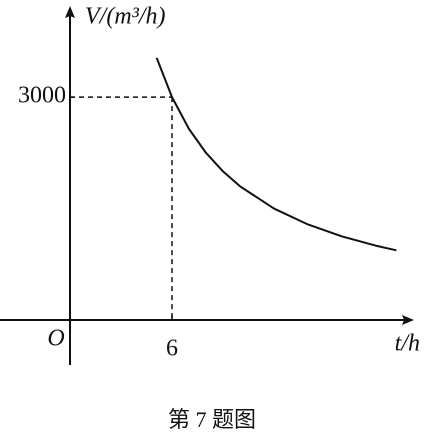 The width and height of the screenshot is (424, 442). What do you see at coordinates (408, 320) in the screenshot?
I see `x-arrow` at bounding box center [408, 320].